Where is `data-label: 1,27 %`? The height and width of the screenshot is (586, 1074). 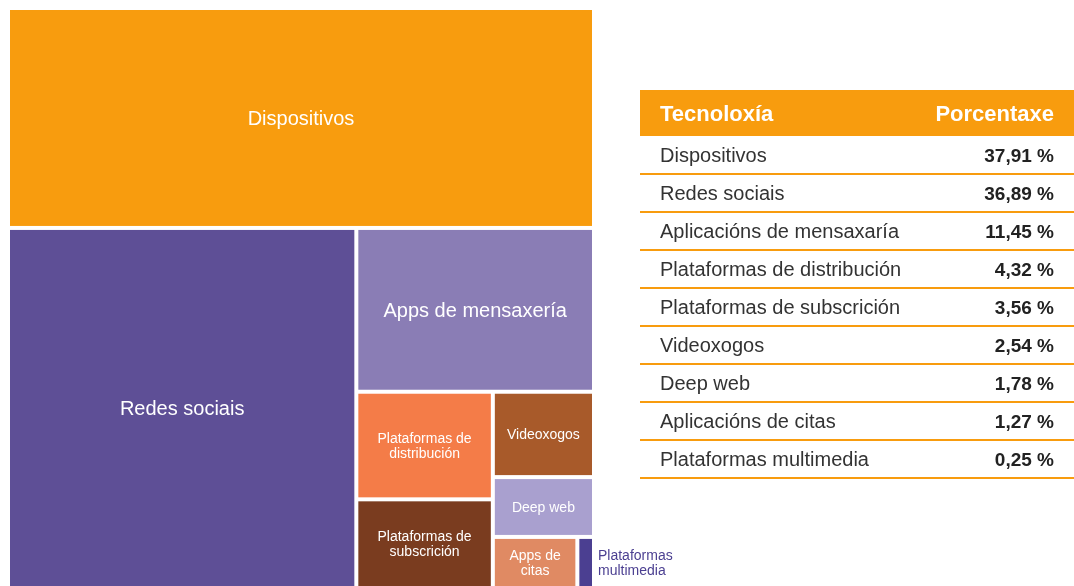
data-label: 1,27 % is located at coordinates (1024, 421).